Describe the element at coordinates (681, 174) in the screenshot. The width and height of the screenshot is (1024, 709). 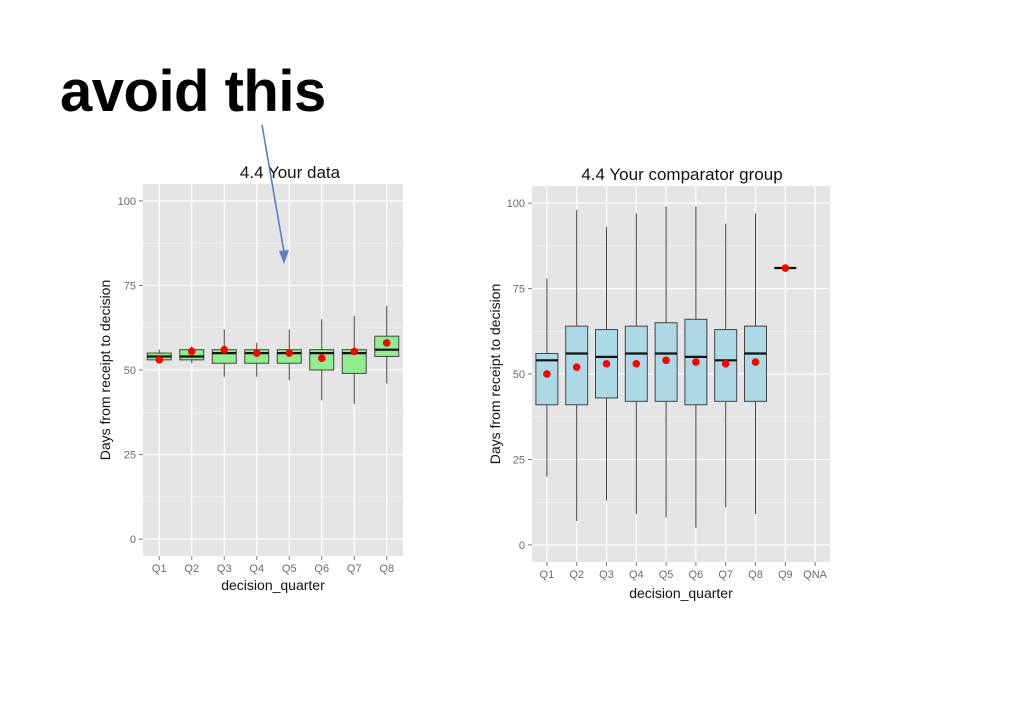
I see `right-chart-title: 4.4 Your comparator group` at that location.